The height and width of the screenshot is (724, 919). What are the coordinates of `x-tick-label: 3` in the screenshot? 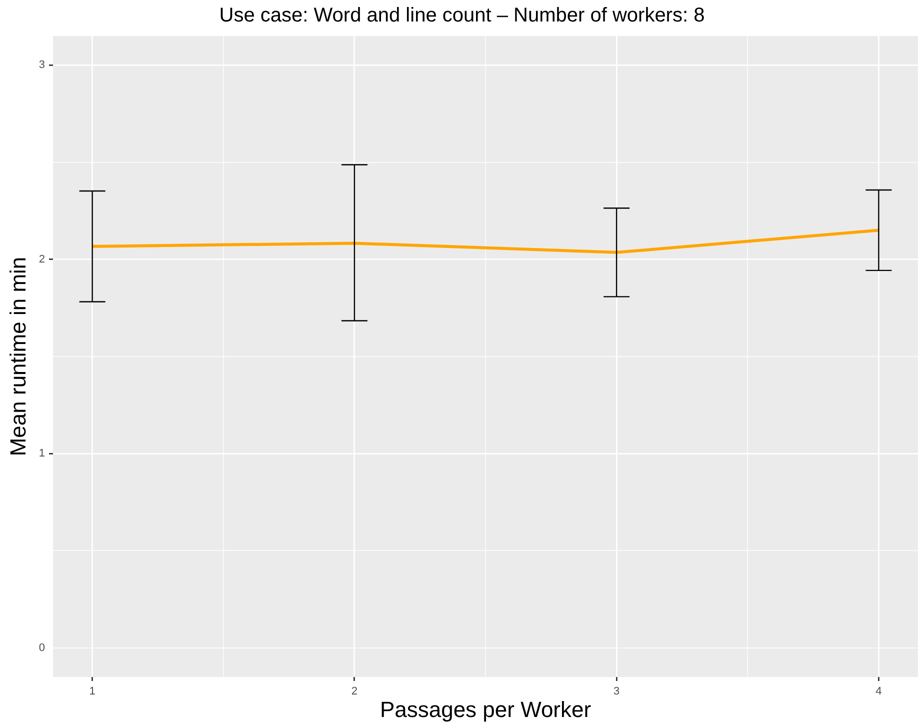 It's located at (617, 692).